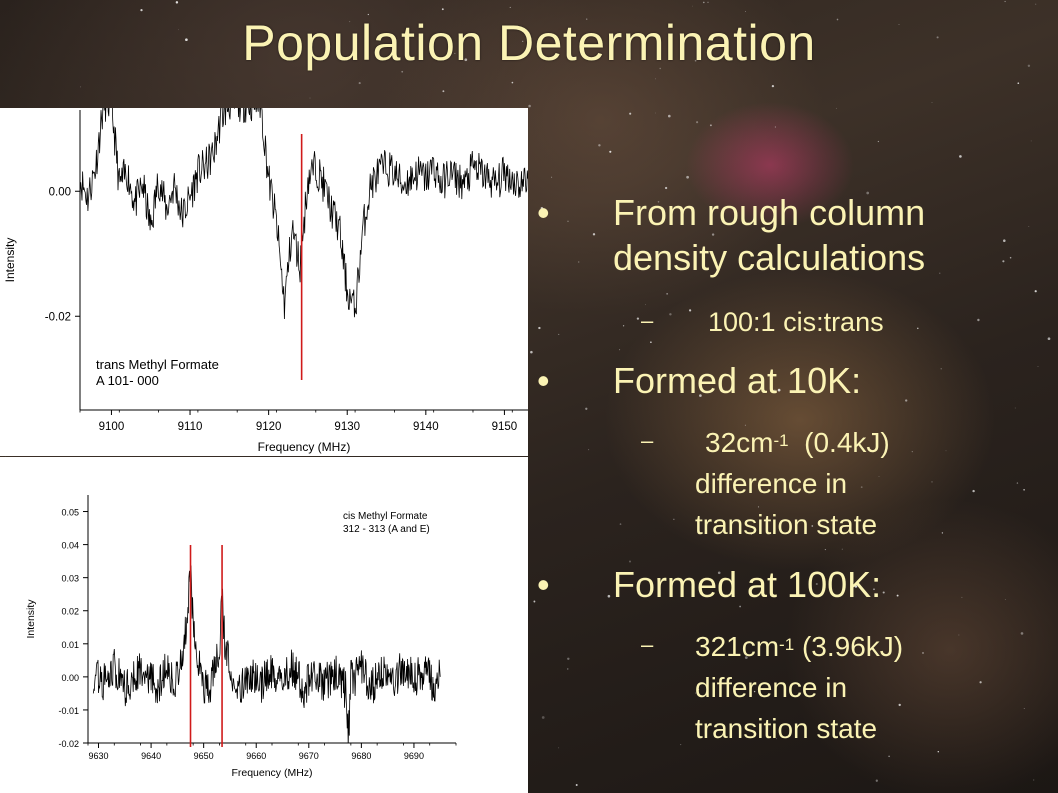  I want to click on energy-kj: (3.96kJ), so click(852, 646).